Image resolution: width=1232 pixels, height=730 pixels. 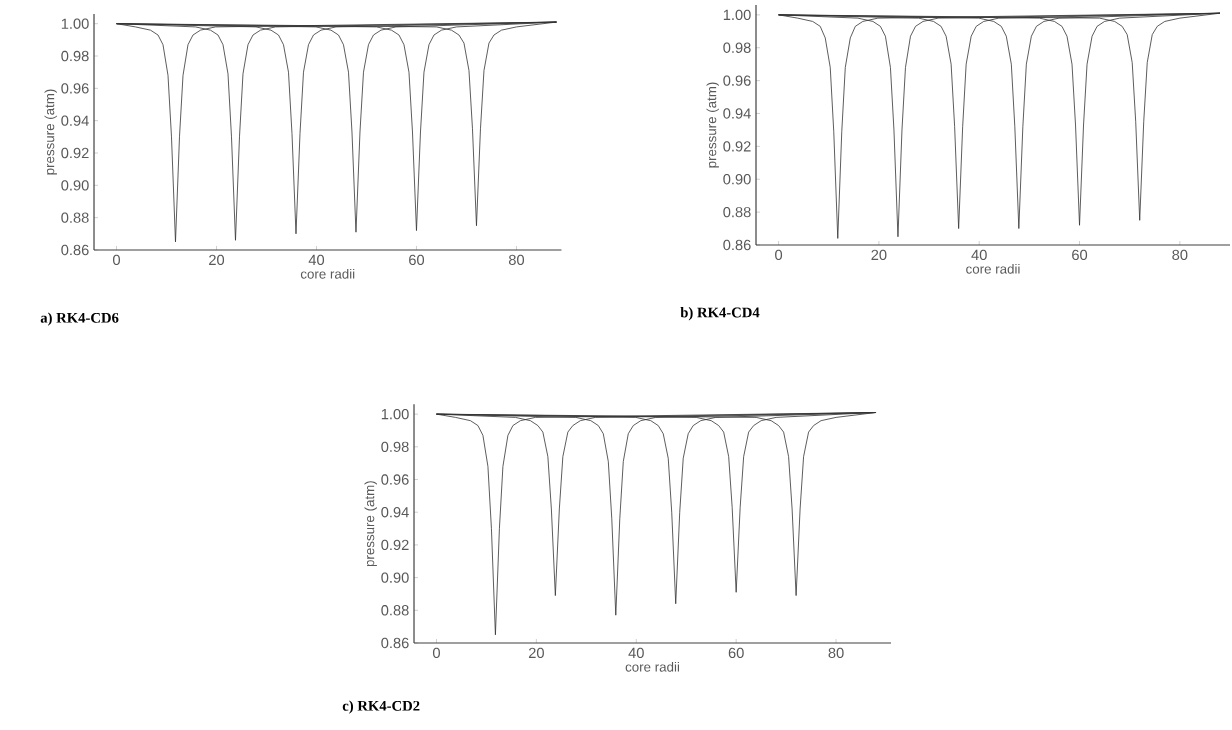 I want to click on text: c) RK4-CD2, so click(x=381, y=707).